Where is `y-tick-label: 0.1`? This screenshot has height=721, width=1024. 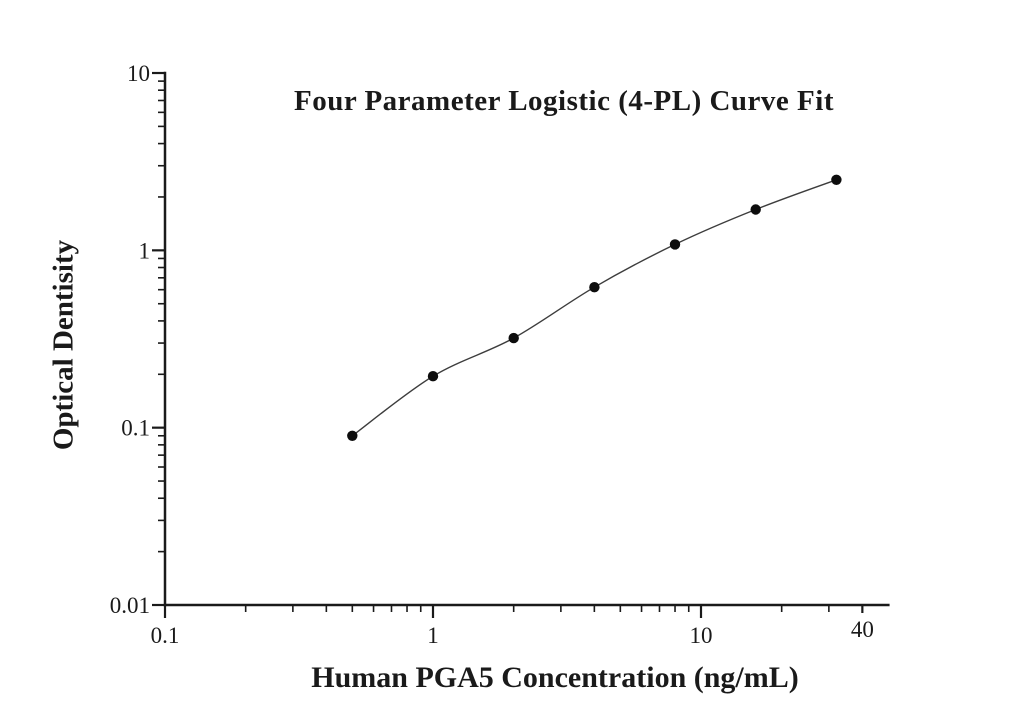
y-tick-label: 0.1 is located at coordinates (135, 428).